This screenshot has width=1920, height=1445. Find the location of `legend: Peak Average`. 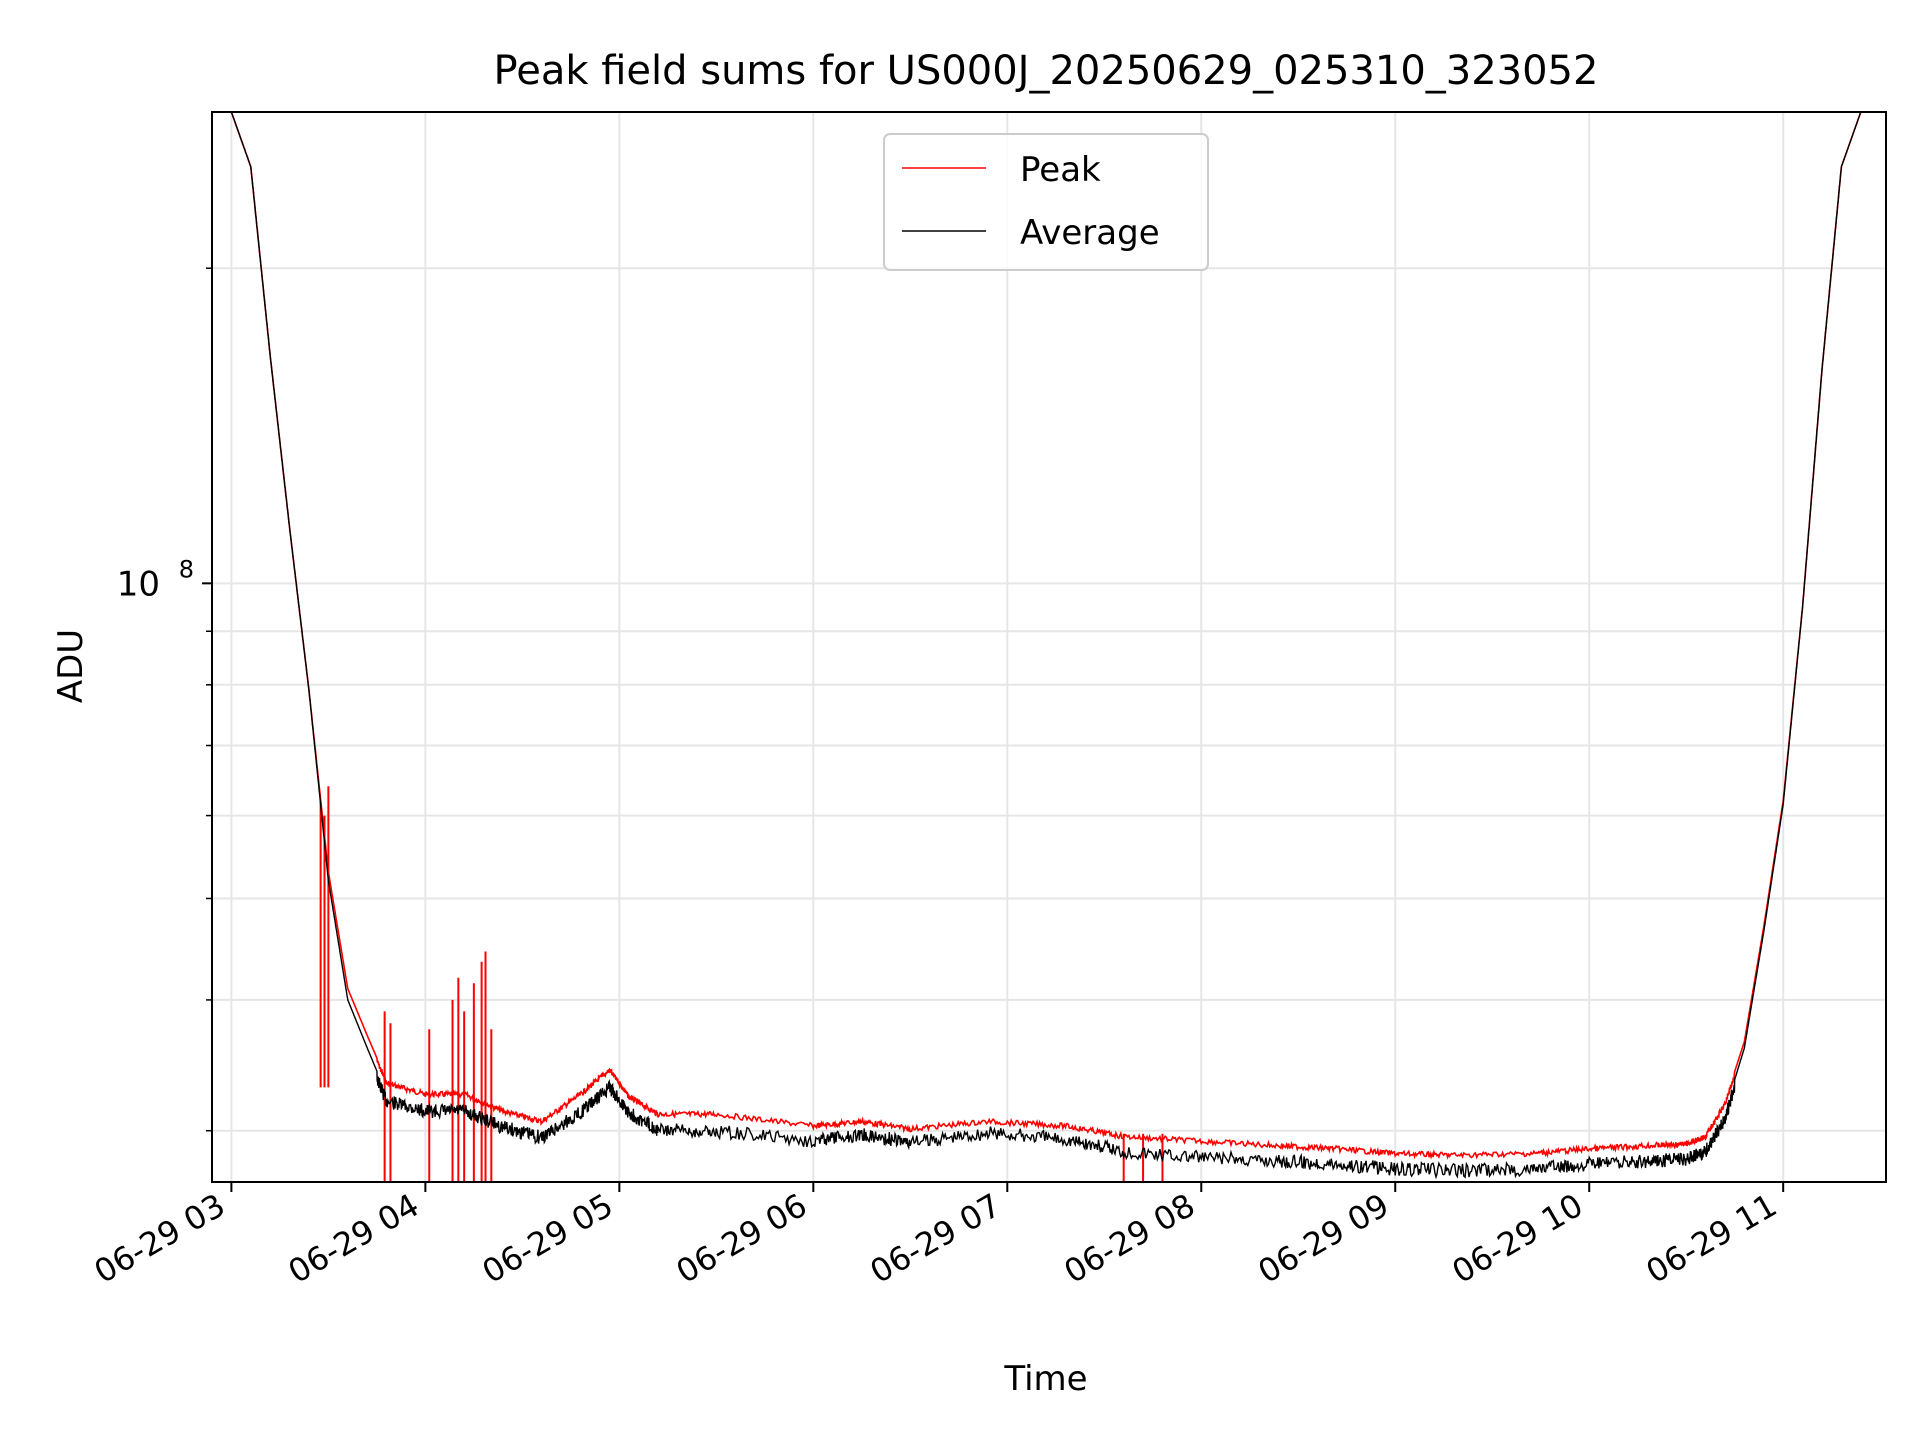

legend: Peak Average is located at coordinates (1046, 202).